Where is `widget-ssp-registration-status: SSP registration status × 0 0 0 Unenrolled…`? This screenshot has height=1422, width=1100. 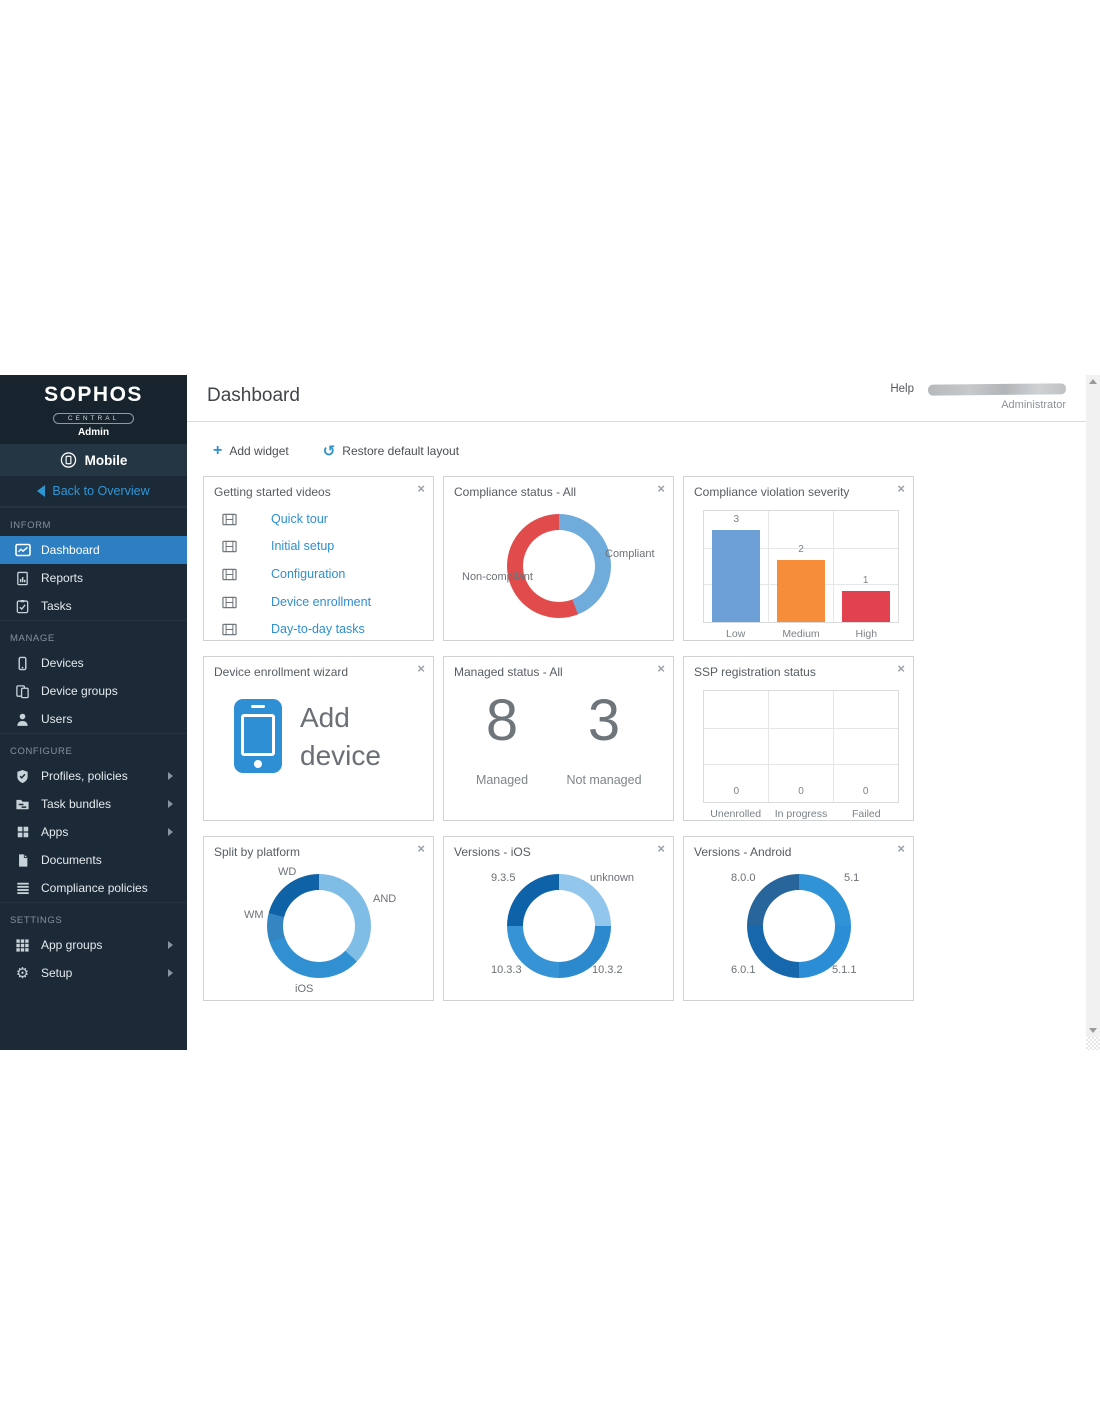 widget-ssp-registration-status: SSP registration status × 0 0 0 Unenrolled… is located at coordinates (798, 738).